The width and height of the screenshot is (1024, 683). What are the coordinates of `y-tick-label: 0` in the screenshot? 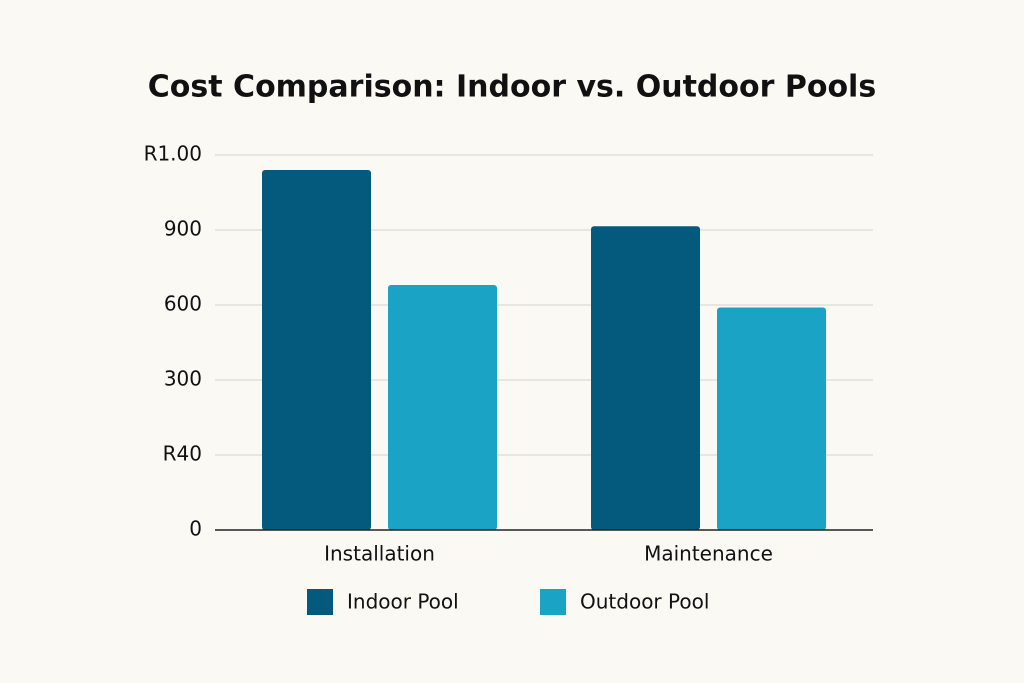 It's located at (195, 529).